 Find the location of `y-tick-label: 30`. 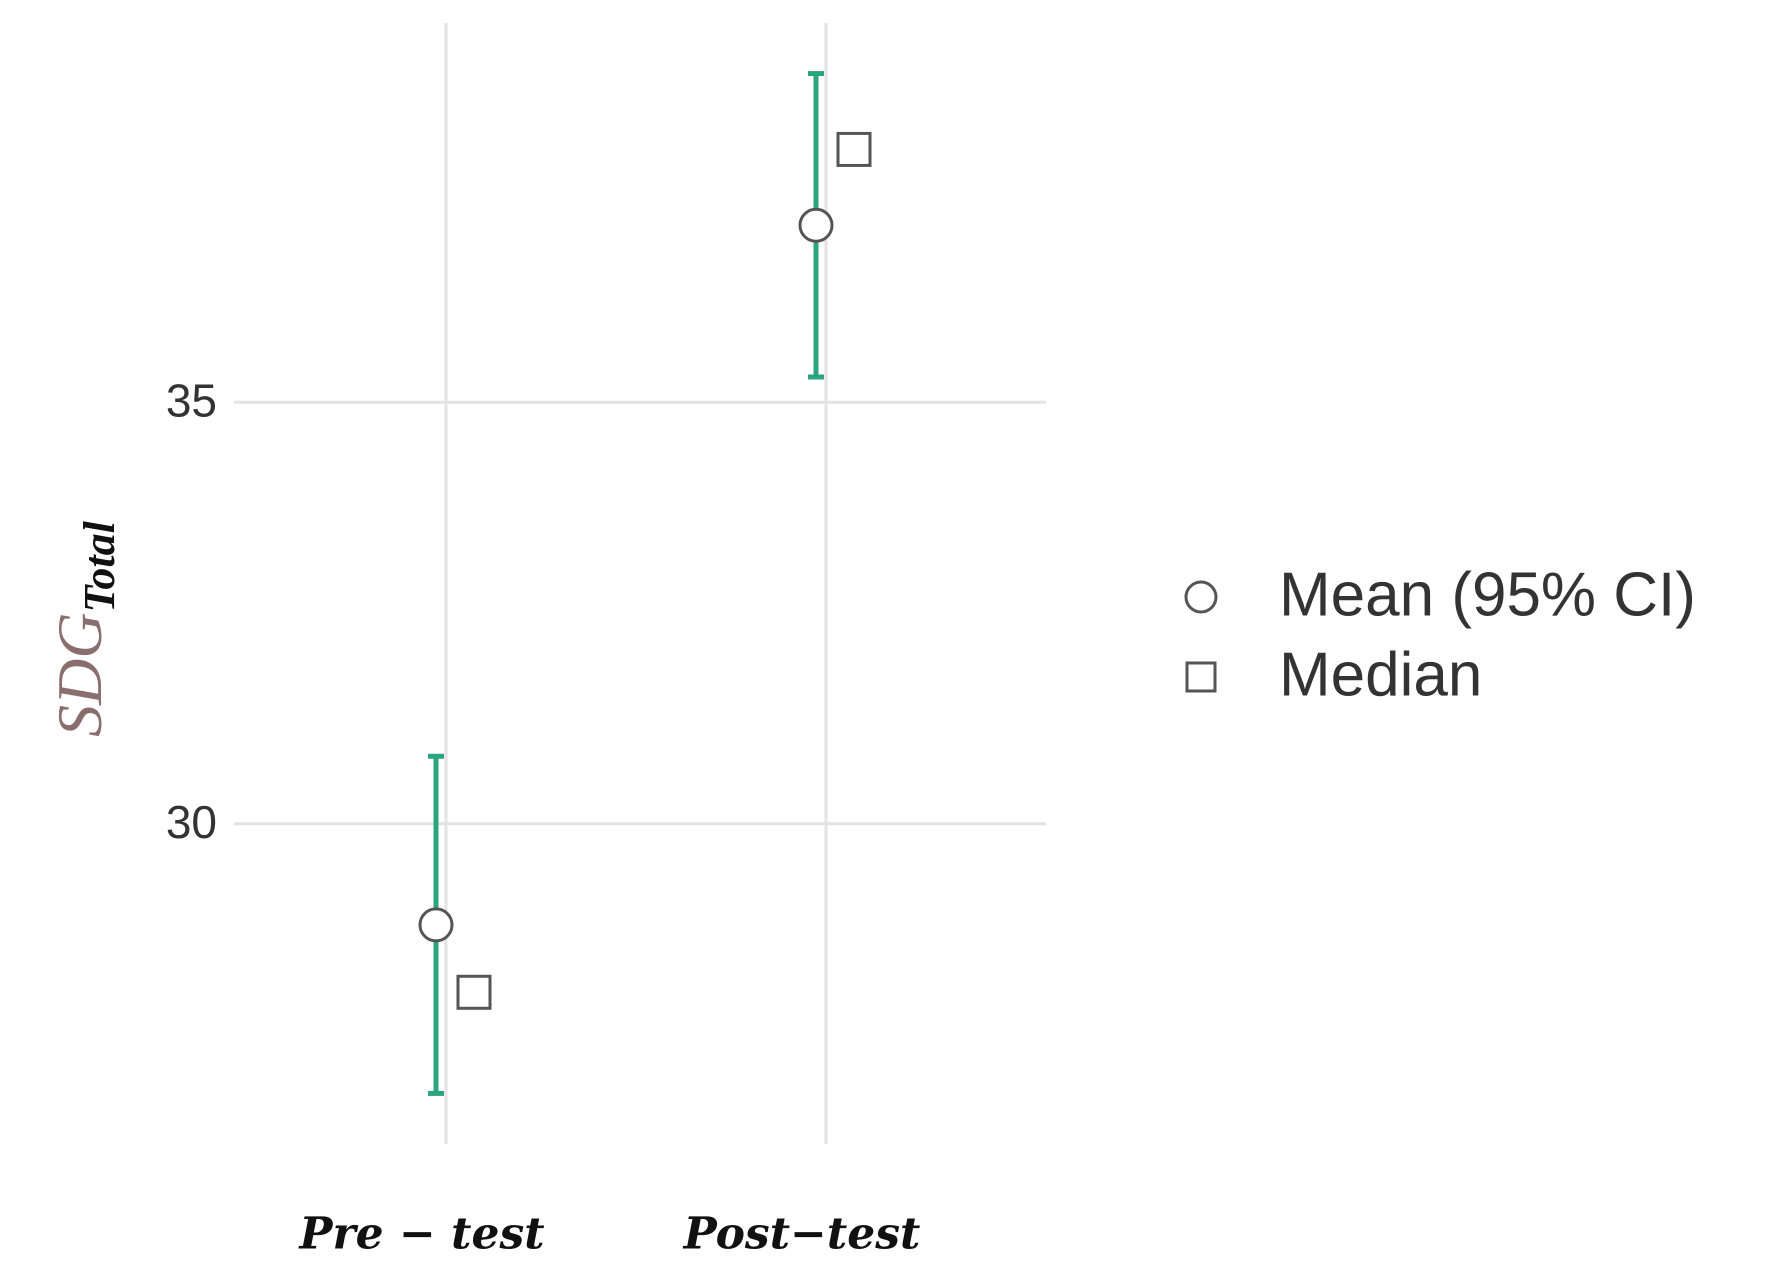

y-tick-label: 30 is located at coordinates (191, 822).